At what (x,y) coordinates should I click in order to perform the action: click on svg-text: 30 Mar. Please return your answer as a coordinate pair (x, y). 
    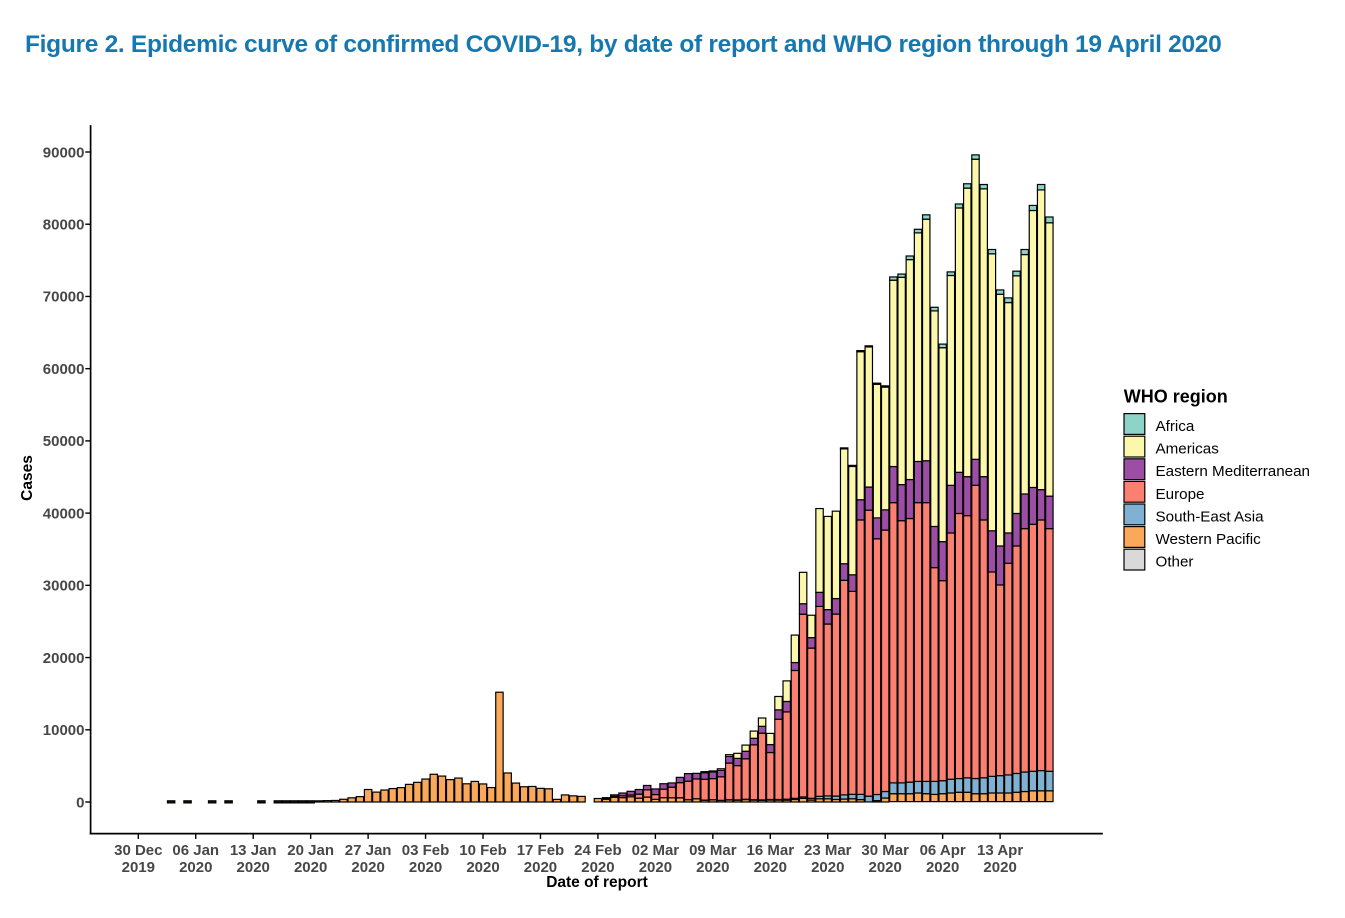
    Looking at the image, I should click on (885, 850).